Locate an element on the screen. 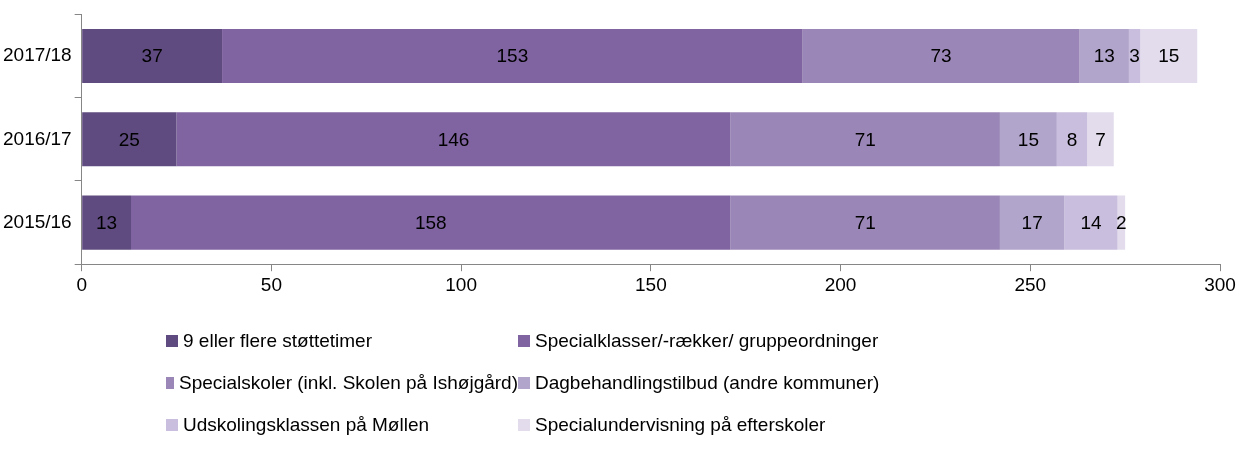 This screenshot has height=459, width=1248. x-tick-label: 50 is located at coordinates (271, 284).